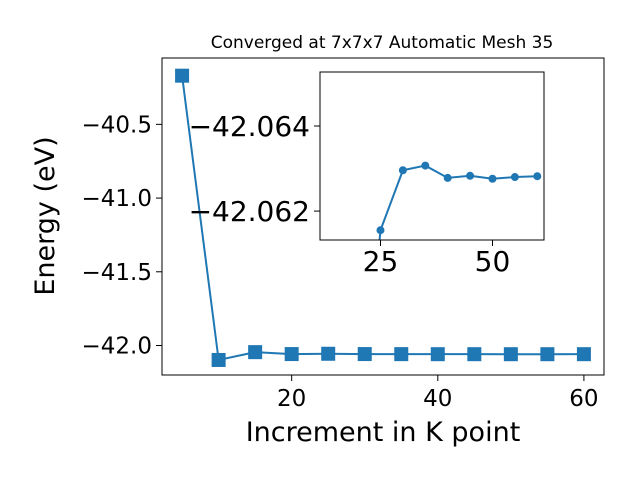 This screenshot has height=480, width=640. Describe the element at coordinates (382, 43) in the screenshot. I see `chart-title: Converged at 7x7x7 Automatic Mesh 35` at that location.